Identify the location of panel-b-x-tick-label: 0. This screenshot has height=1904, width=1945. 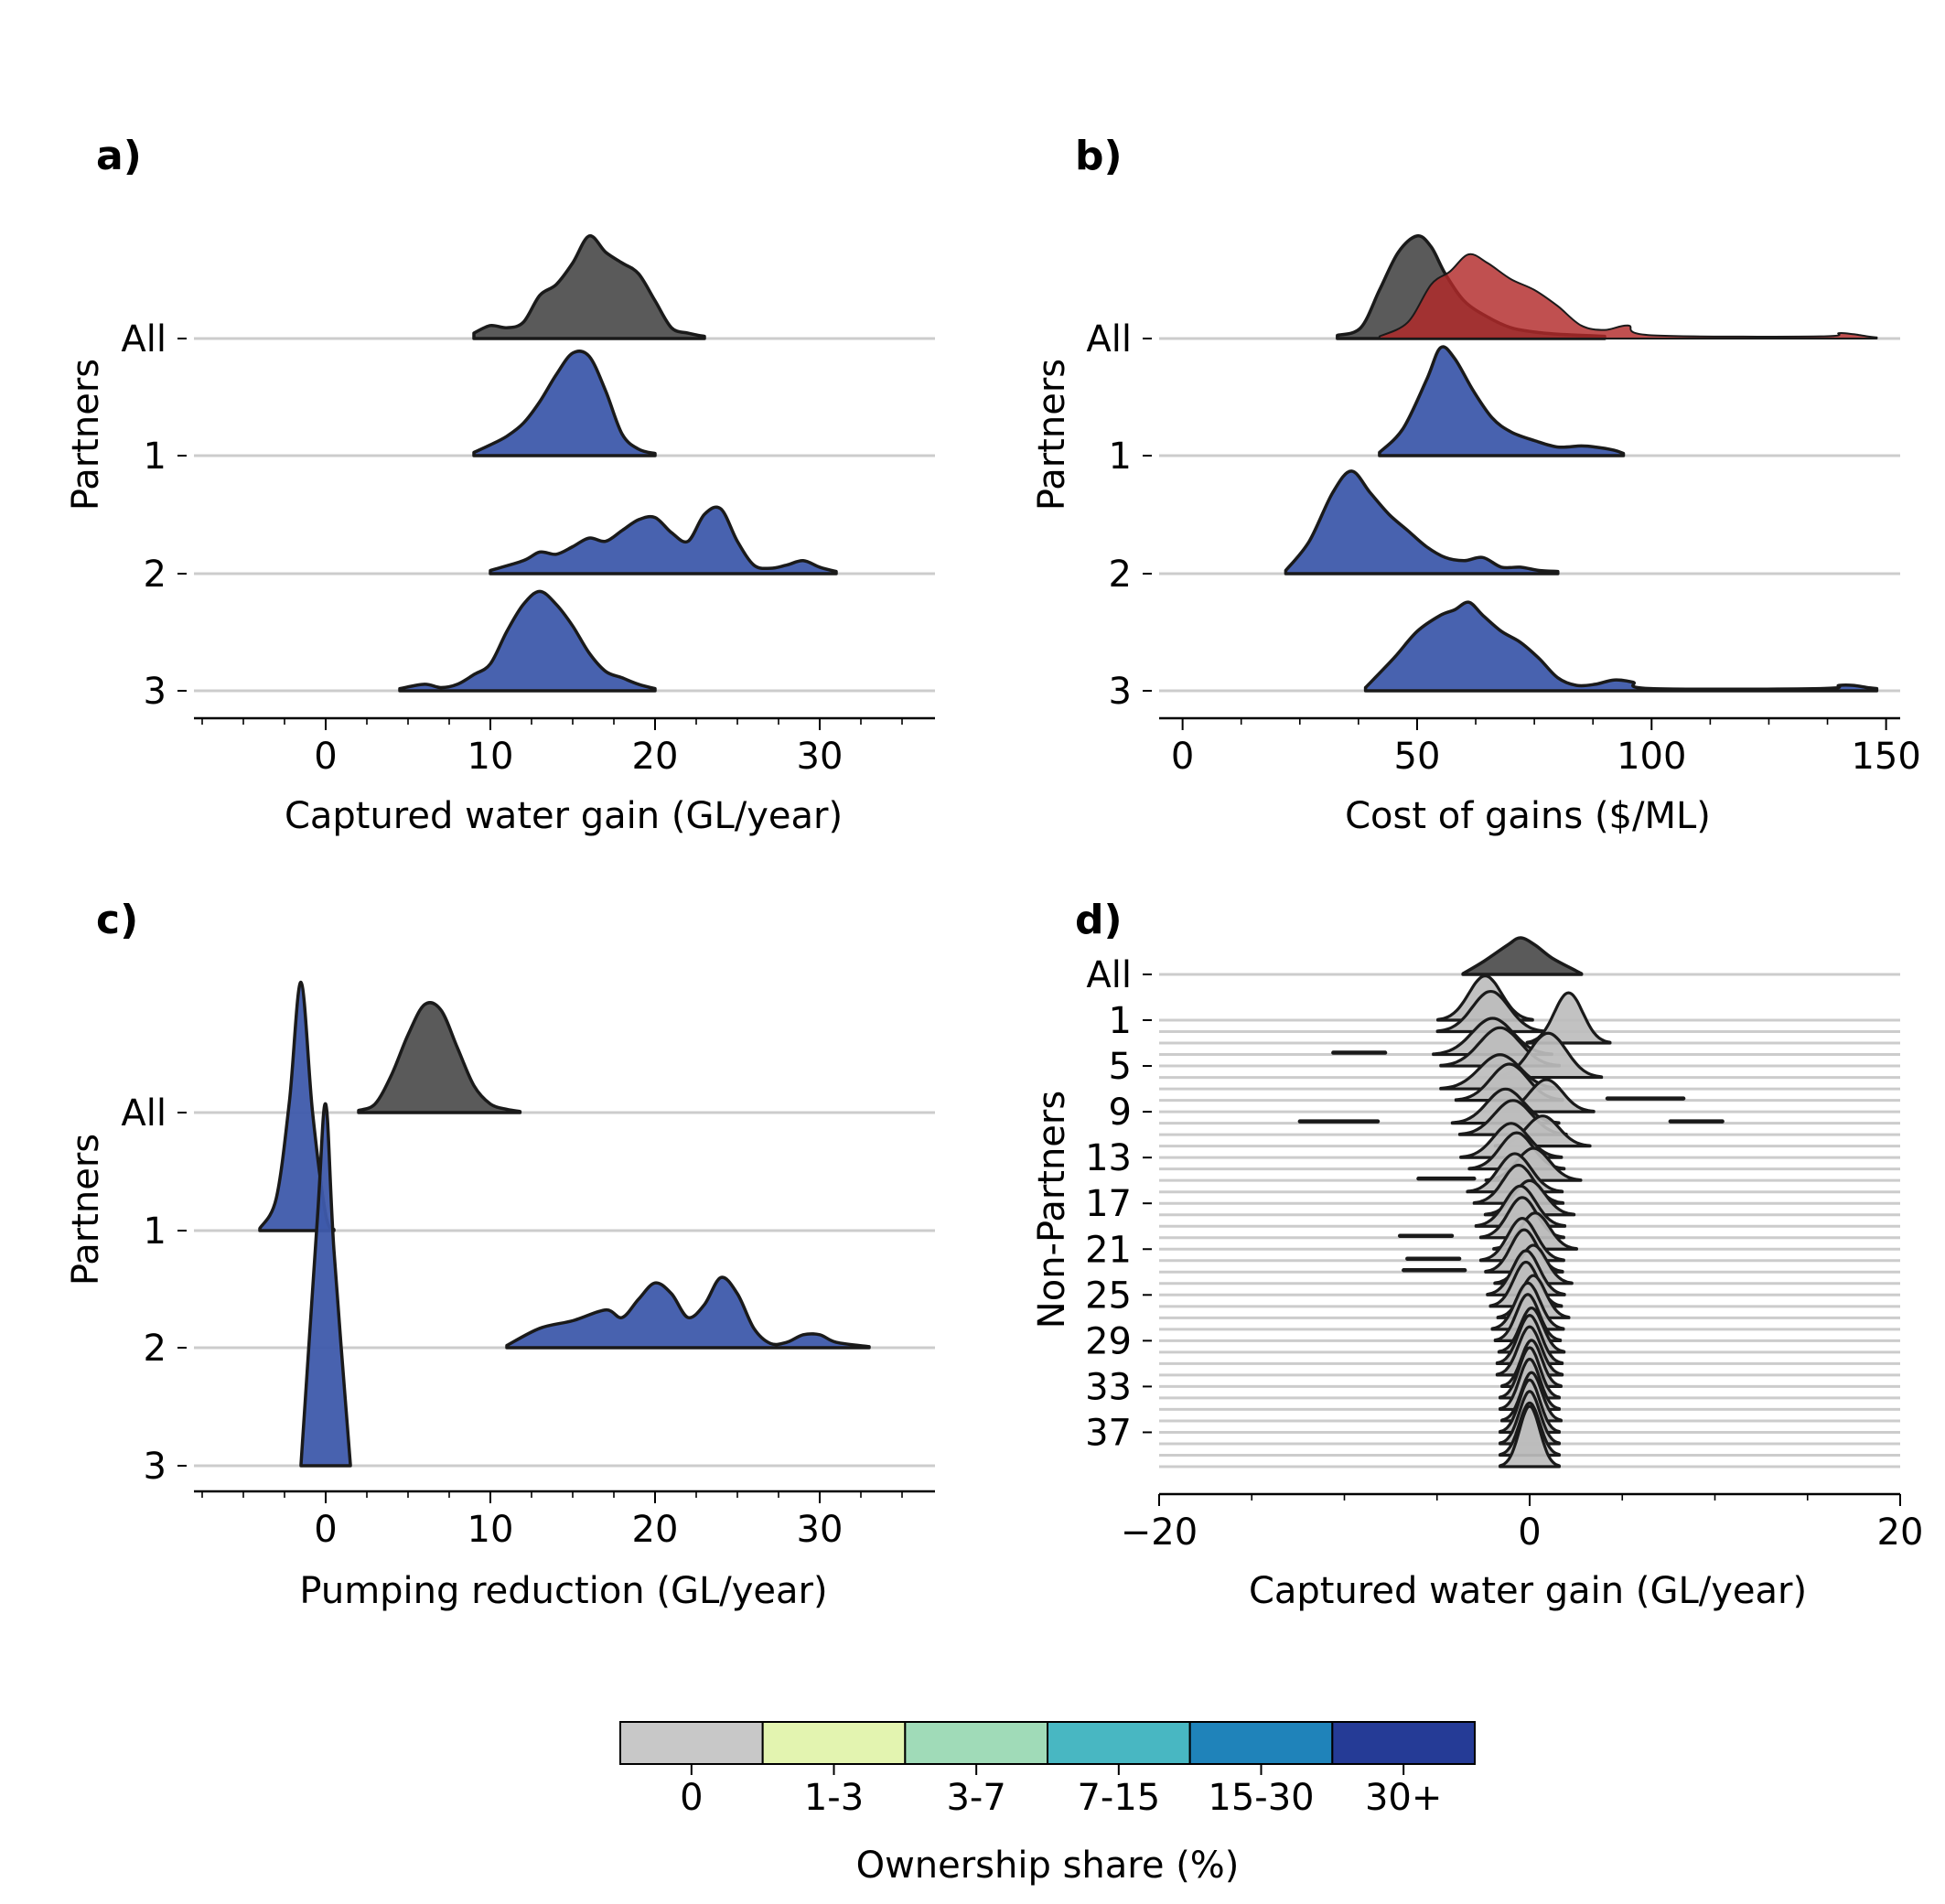
(1183, 757).